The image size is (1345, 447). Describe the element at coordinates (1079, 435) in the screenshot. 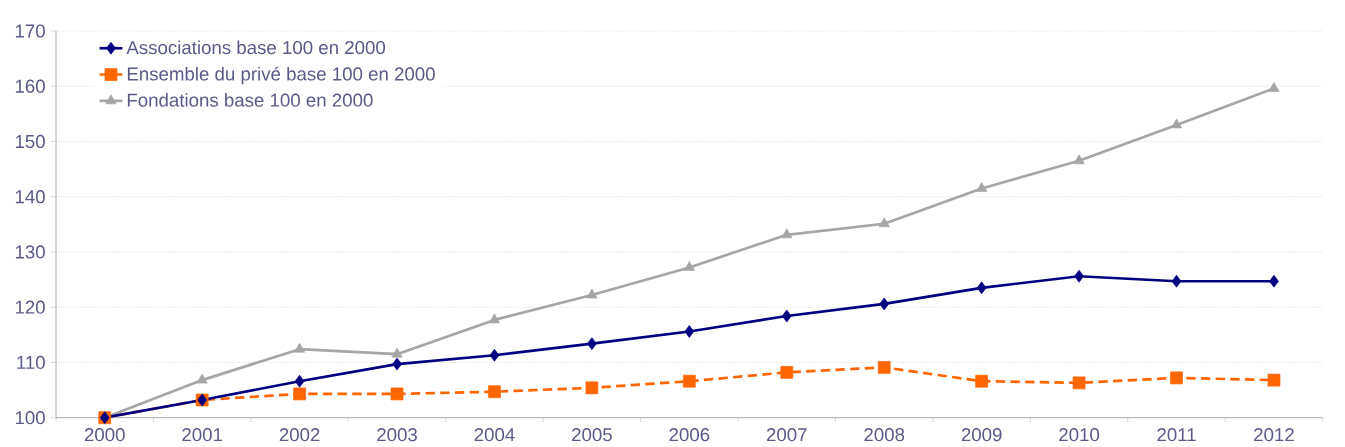

I see `x-tick-label: 2010` at that location.